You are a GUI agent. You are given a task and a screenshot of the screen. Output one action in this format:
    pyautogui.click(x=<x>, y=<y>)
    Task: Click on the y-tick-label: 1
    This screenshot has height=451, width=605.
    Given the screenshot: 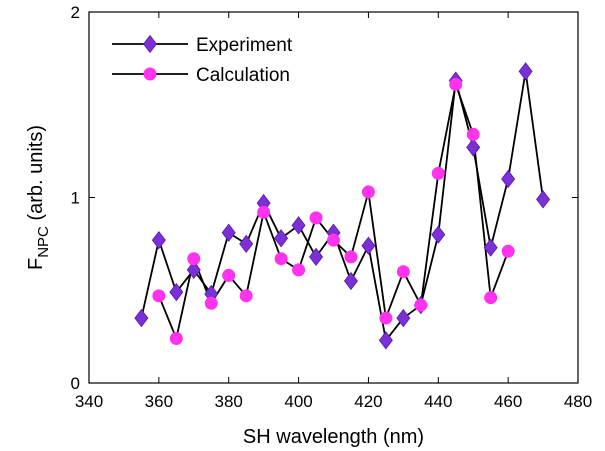 What is the action you would take?
    pyautogui.click(x=75, y=198)
    